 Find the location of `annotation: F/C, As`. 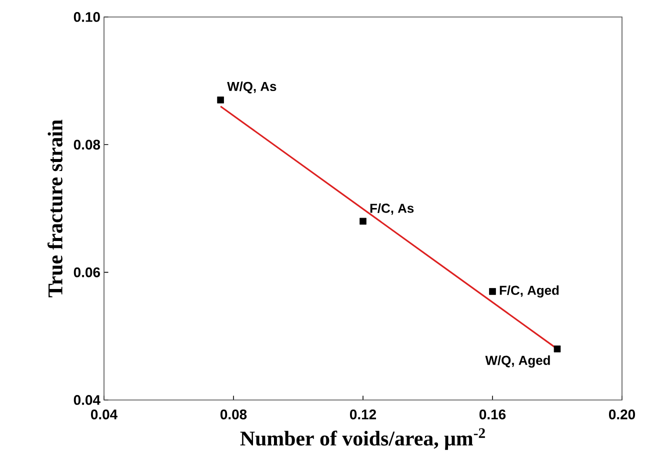

annotation: F/C, As is located at coordinates (392, 209).